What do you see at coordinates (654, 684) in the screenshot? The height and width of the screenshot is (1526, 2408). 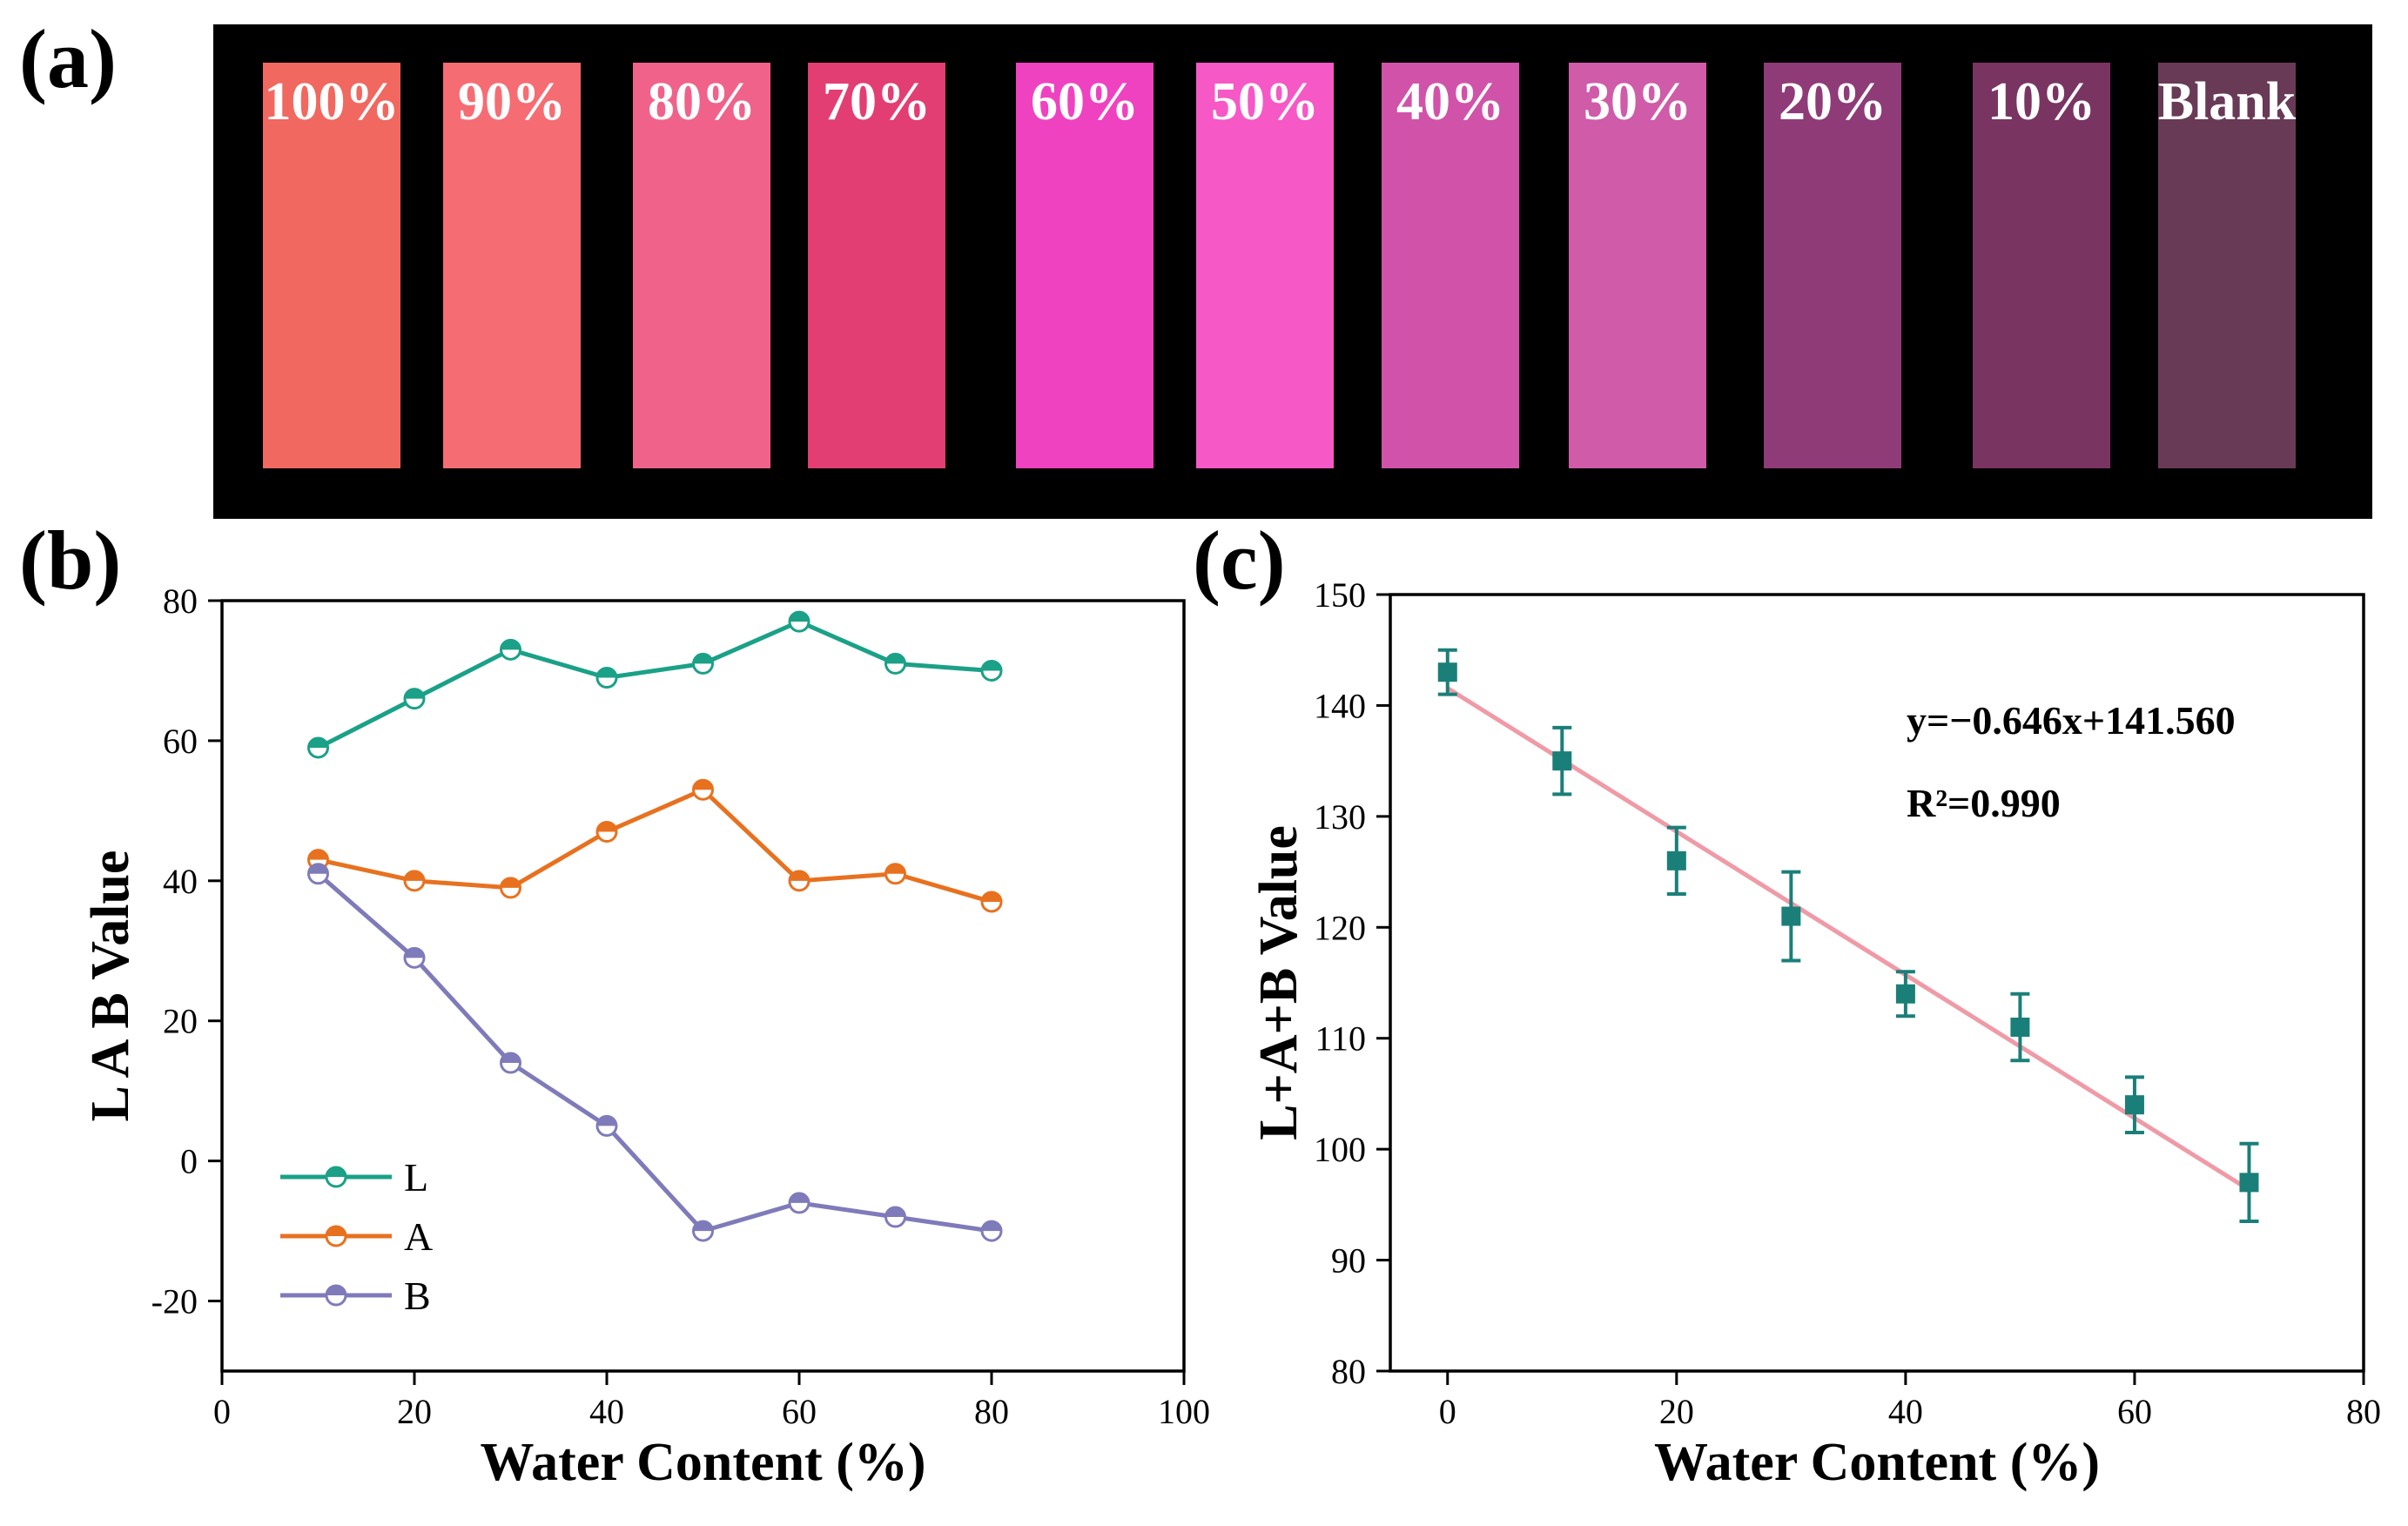 I see `series-line-L` at bounding box center [654, 684].